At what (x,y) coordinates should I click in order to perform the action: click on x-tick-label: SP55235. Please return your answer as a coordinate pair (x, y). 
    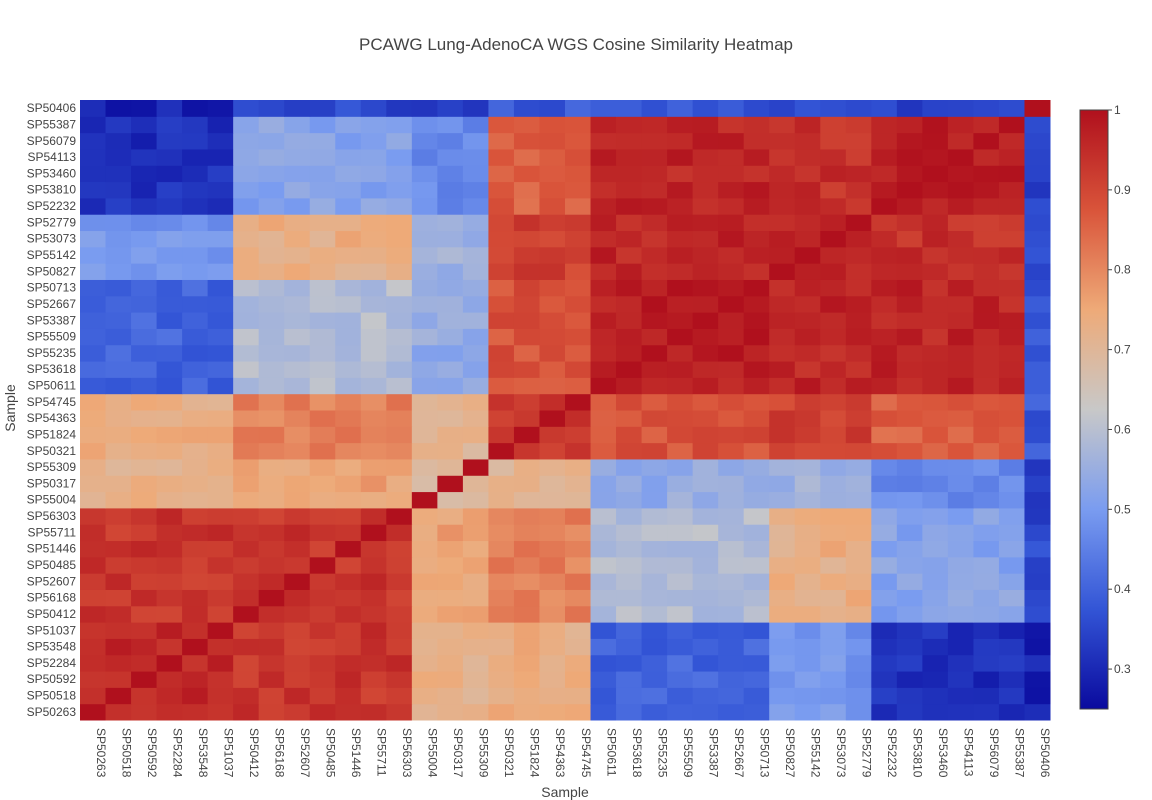
    Looking at the image, I should click on (662, 753).